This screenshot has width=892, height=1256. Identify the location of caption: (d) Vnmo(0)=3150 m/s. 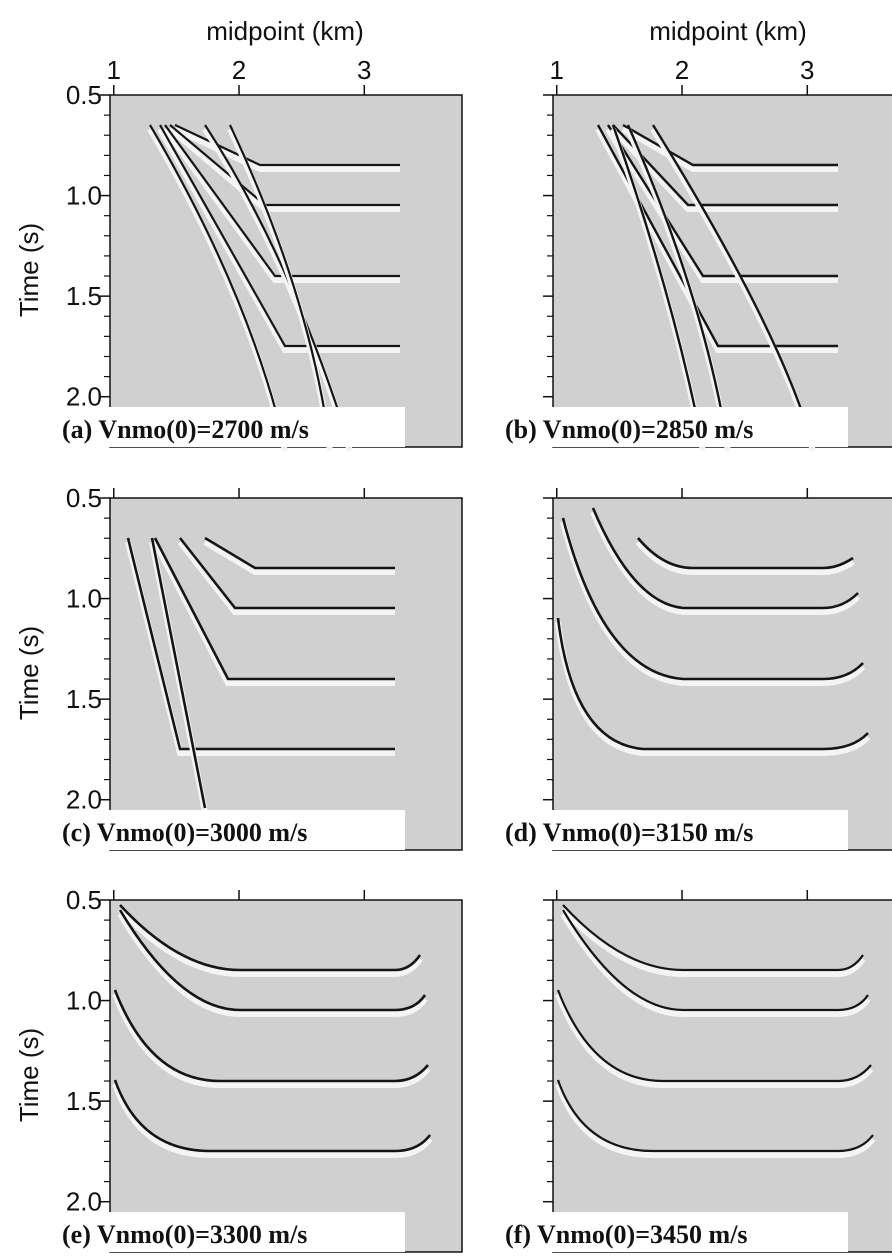
(629, 832).